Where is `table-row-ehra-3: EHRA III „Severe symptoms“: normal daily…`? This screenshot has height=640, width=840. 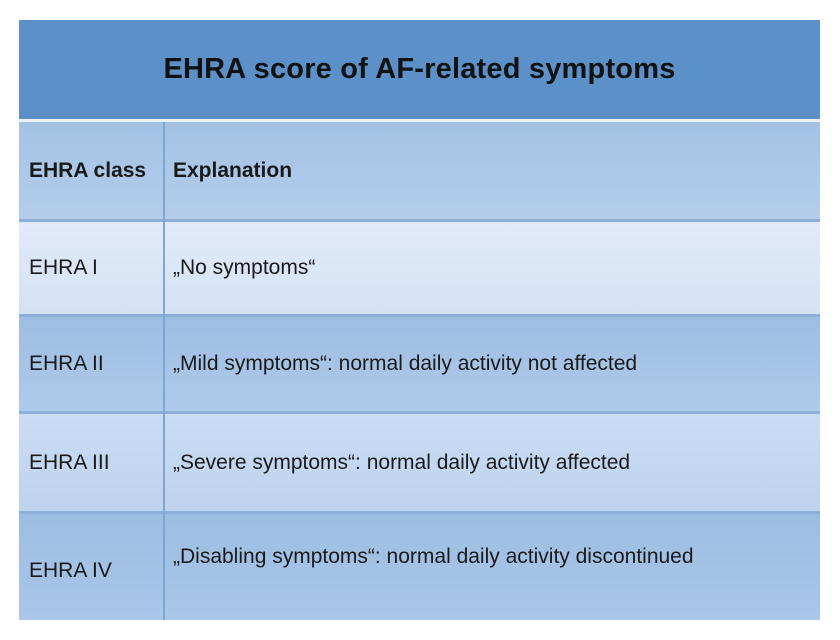
table-row-ehra-3: EHRA III „Severe symptoms“: normal daily… is located at coordinates (419, 462).